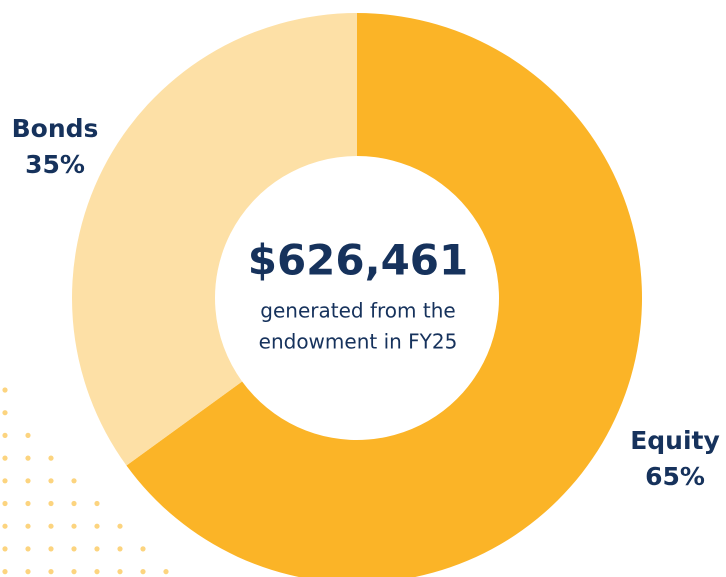 The width and height of the screenshot is (726, 577). Describe the element at coordinates (55, 164) in the screenshot. I see `value-label: 35%` at that location.